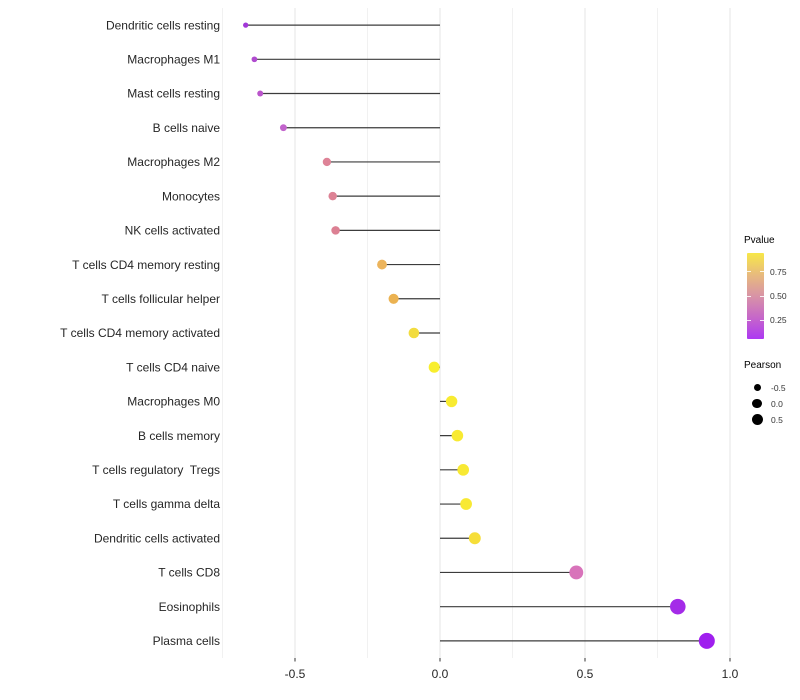 The height and width of the screenshot is (700, 800). Describe the element at coordinates (163, 25) in the screenshot. I see `y-axis-label: Dendritic cells resting` at that location.